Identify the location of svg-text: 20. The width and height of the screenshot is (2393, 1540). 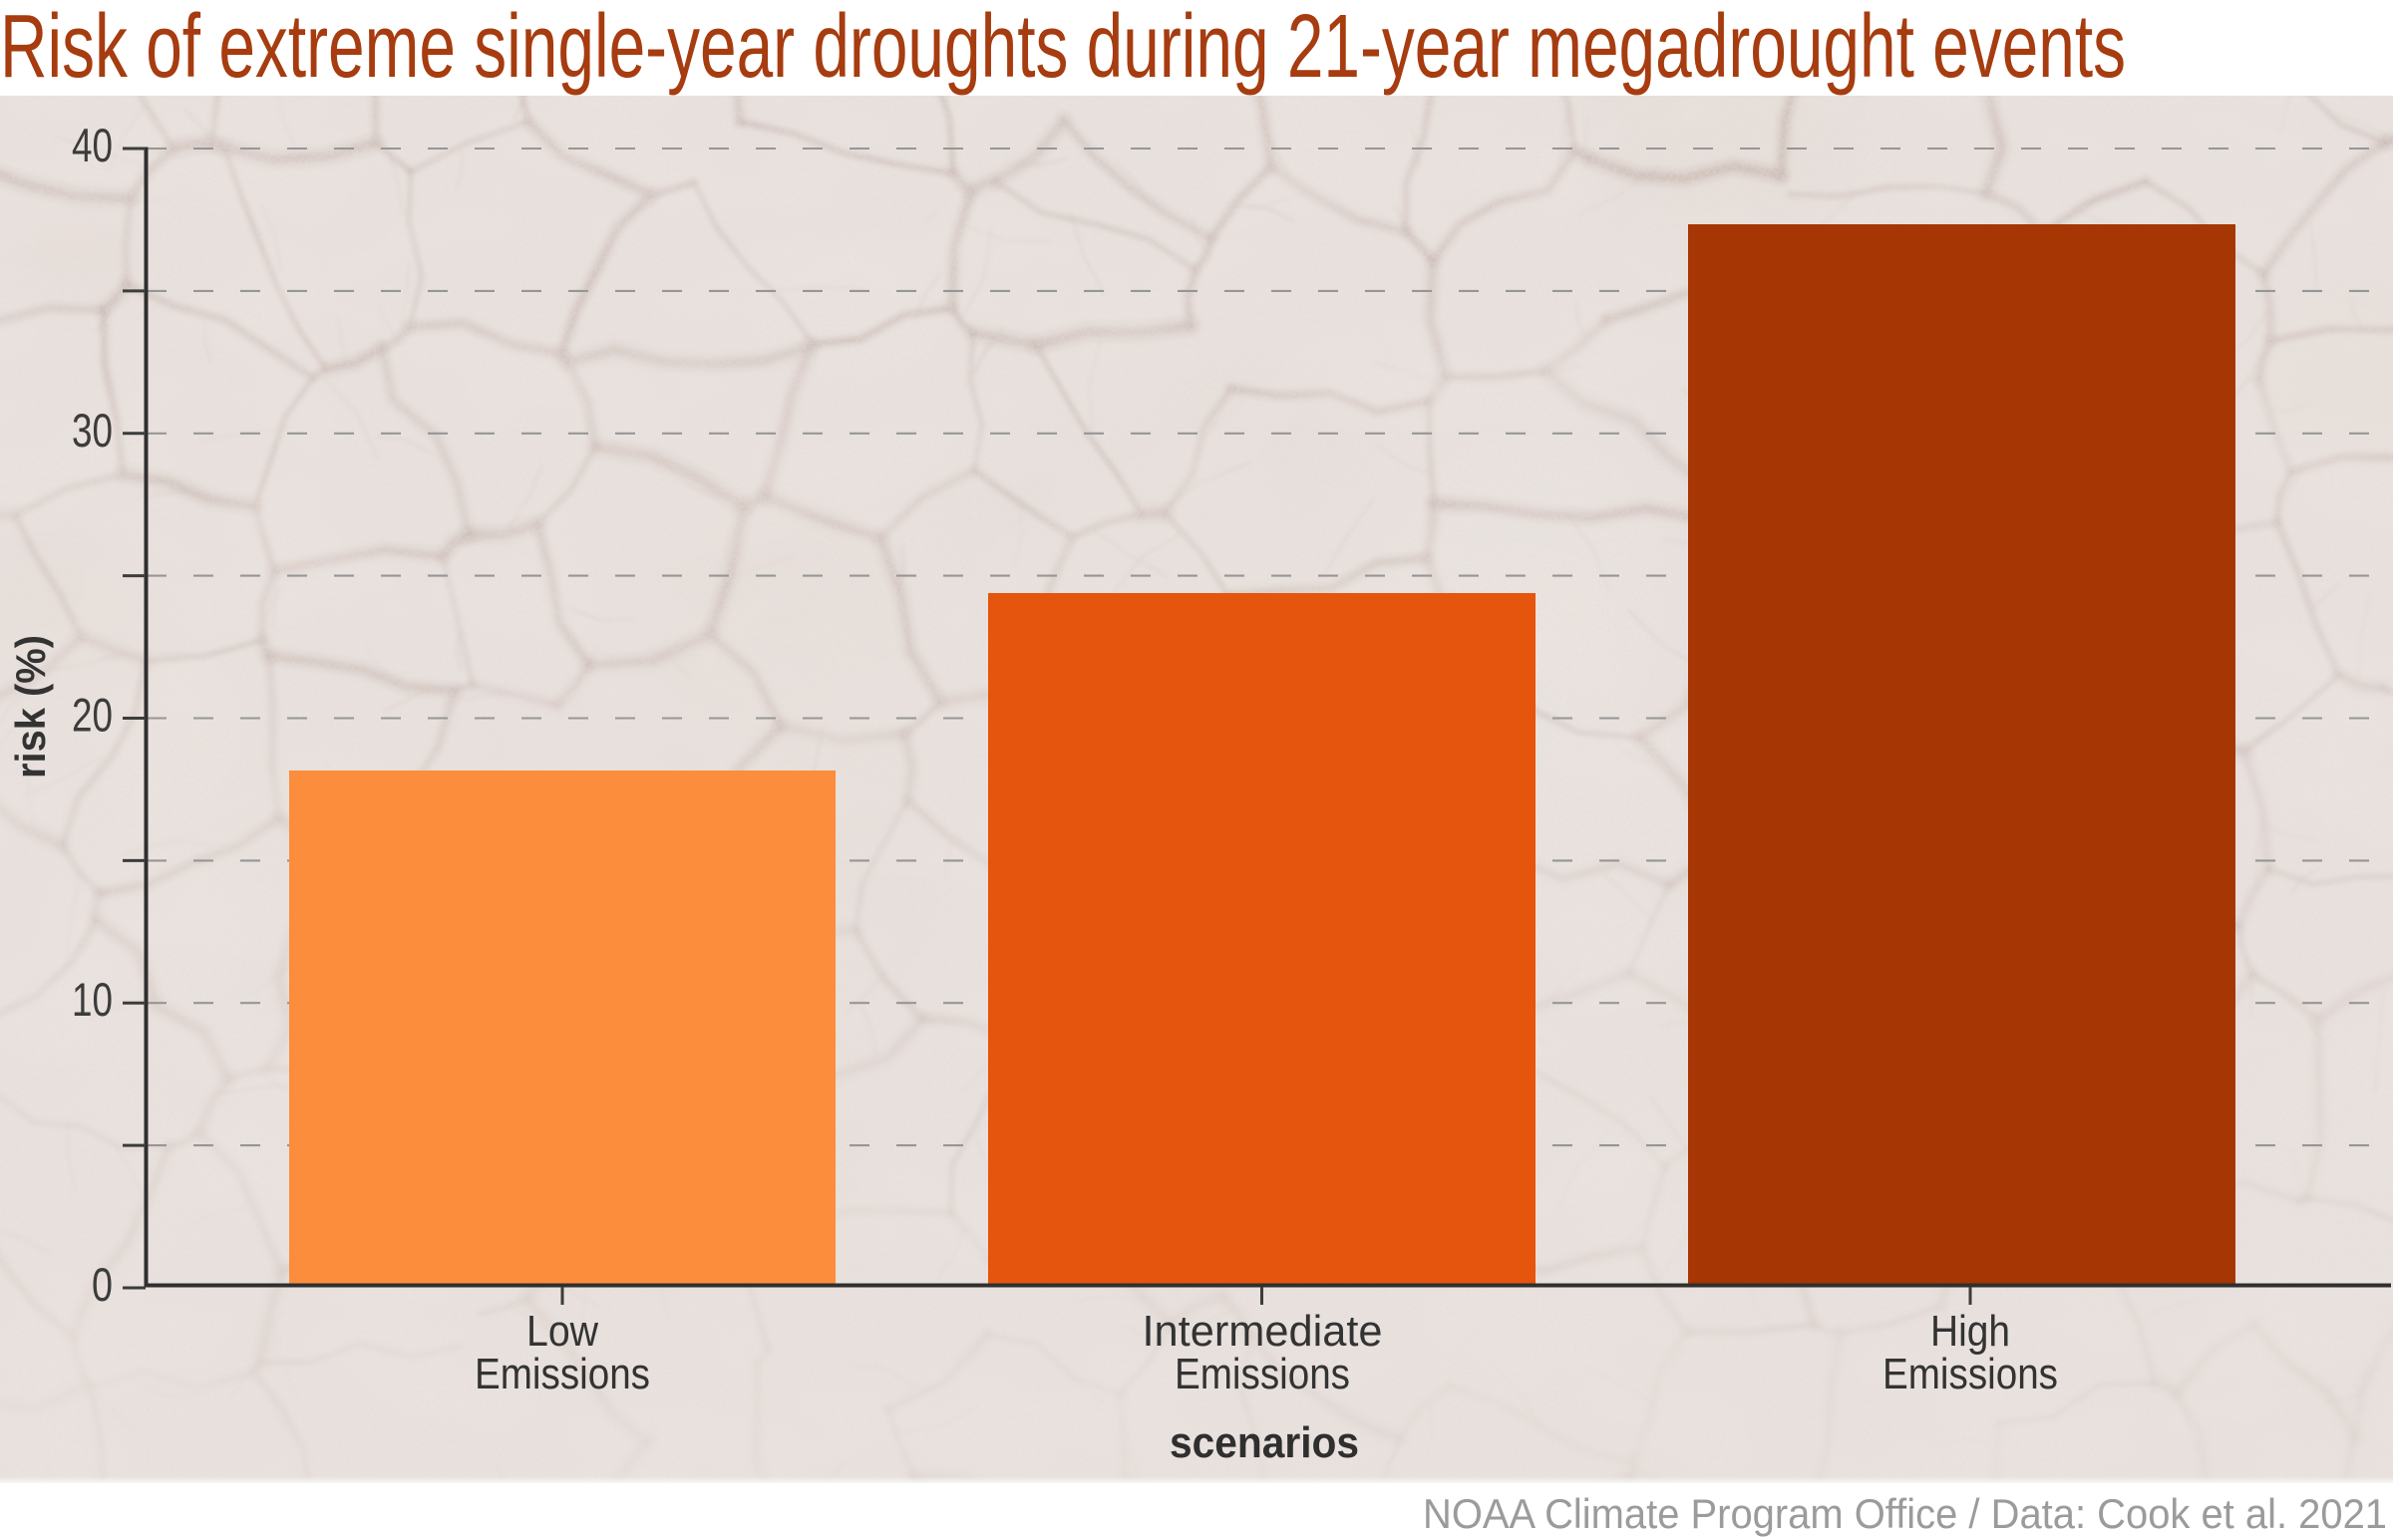
(92, 716).